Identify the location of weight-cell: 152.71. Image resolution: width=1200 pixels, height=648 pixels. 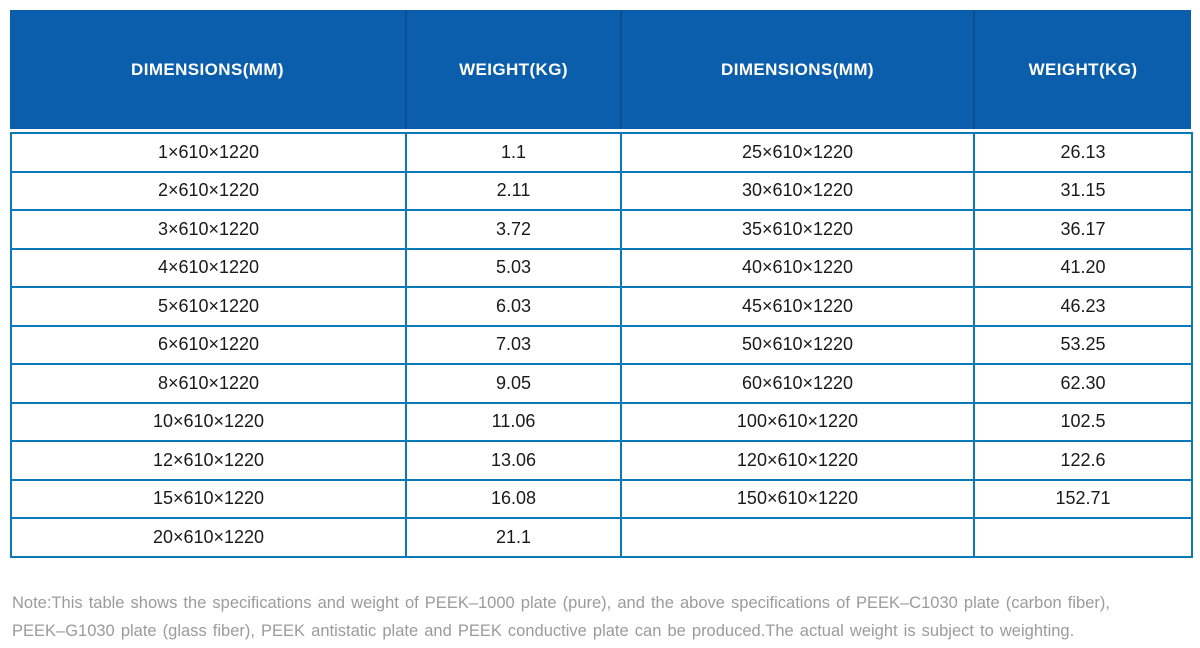
(1083, 498).